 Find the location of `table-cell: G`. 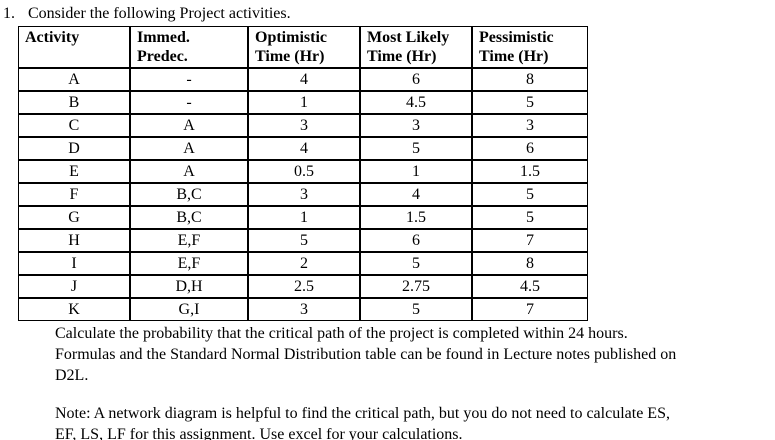

table-cell: G is located at coordinates (74, 217).